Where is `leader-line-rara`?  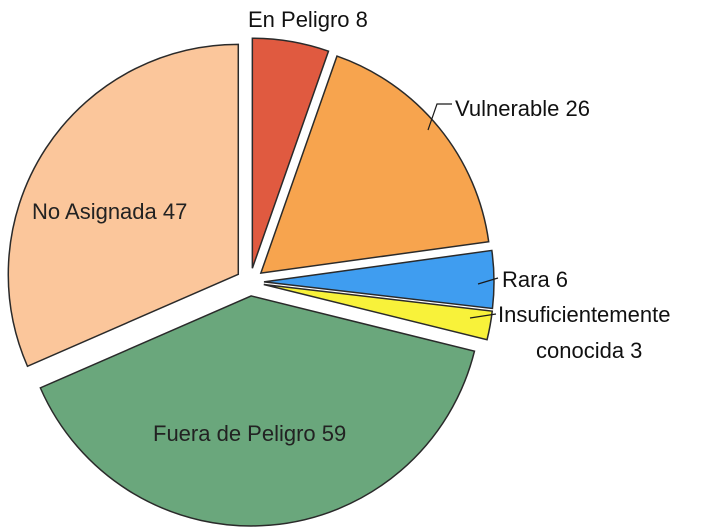
leader-line-rara is located at coordinates (488, 281).